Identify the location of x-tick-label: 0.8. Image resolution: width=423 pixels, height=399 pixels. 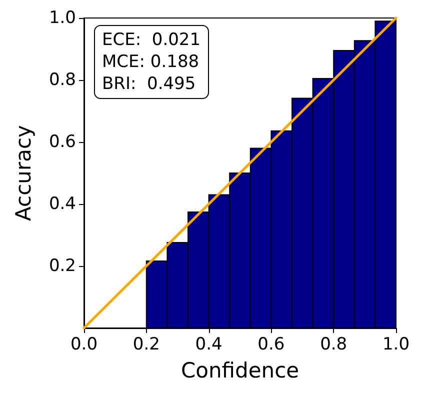
(334, 344).